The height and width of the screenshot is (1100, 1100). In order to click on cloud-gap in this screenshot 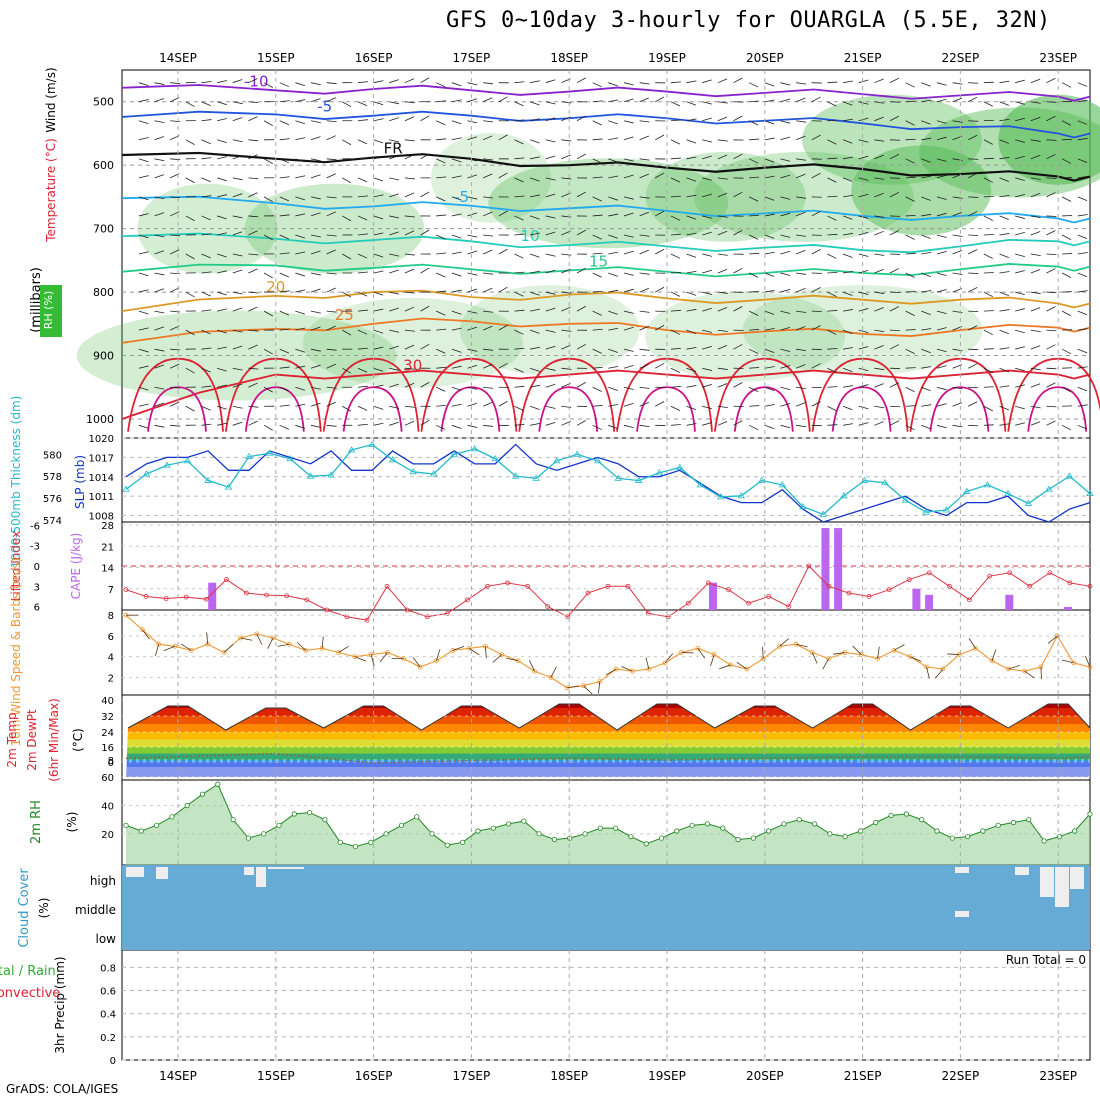, I will do `click(962, 870)`.